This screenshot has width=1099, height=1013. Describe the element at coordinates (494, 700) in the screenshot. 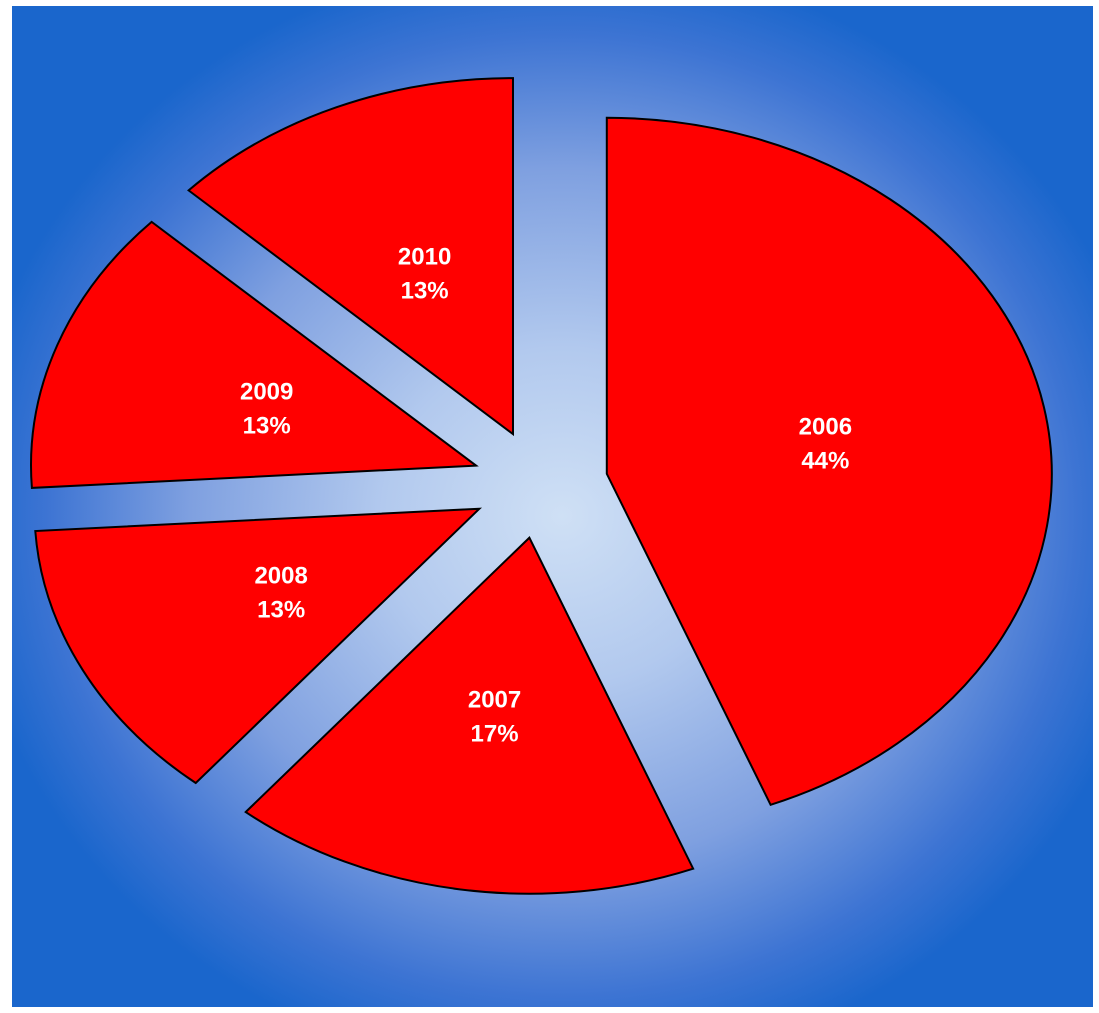

I see `slice-category-label: 2007` at that location.